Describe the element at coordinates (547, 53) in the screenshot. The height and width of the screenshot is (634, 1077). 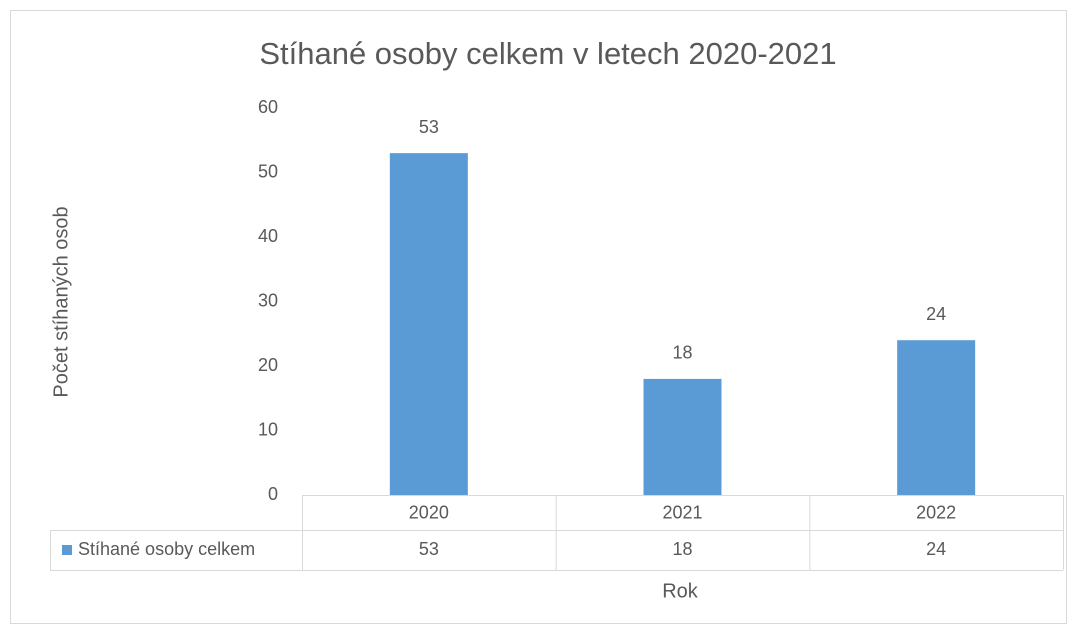
I see `chart-title: Stíhané osoby celkem v letech 2020-2021` at that location.